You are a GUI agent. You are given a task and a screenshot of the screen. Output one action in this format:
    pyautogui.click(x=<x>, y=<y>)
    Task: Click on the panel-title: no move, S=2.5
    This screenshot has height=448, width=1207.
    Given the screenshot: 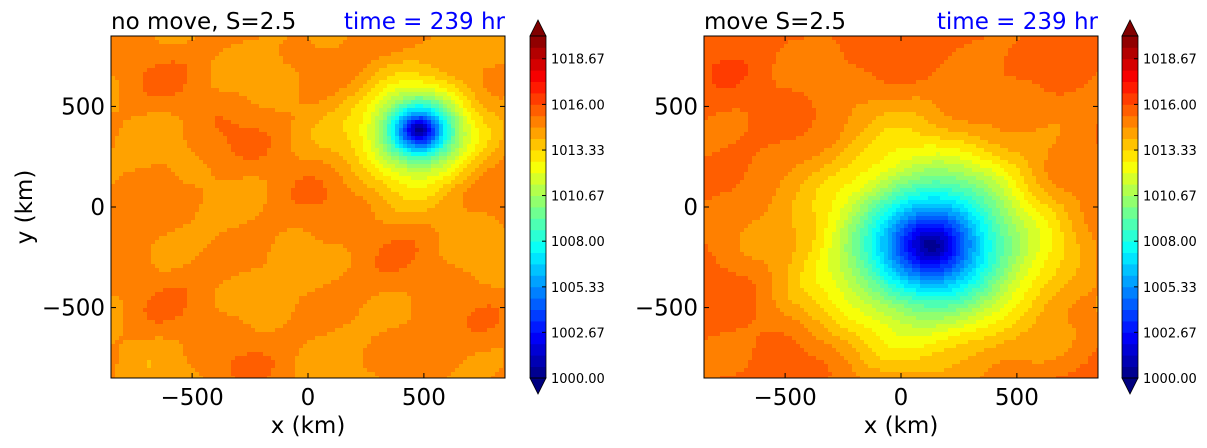 What is the action you would take?
    pyautogui.click(x=203, y=22)
    